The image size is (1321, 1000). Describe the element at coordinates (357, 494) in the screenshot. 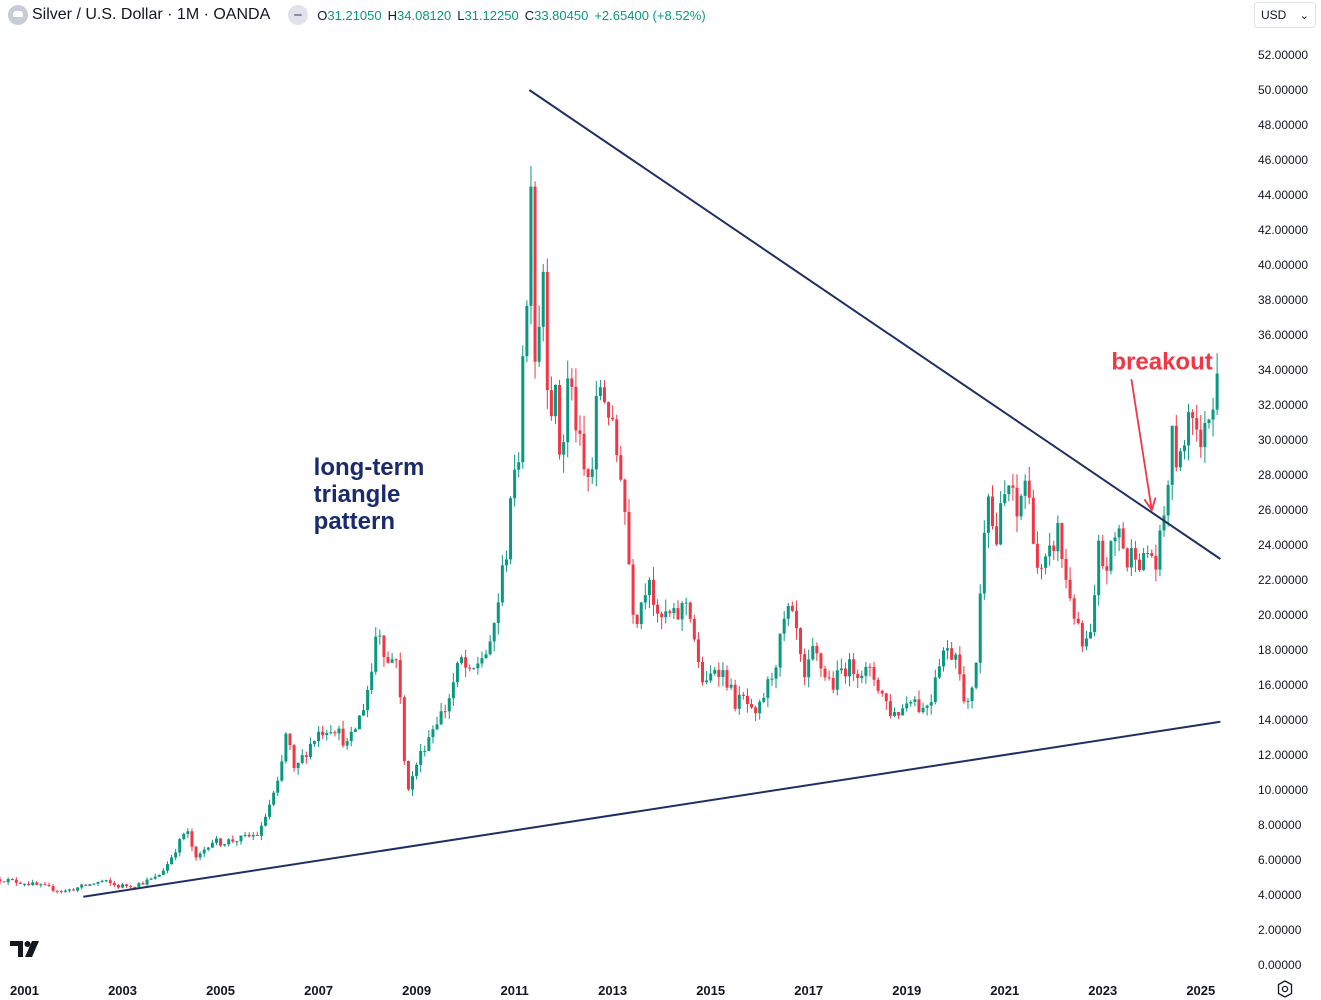

I see `pattern-annotation-line: triangle` at that location.